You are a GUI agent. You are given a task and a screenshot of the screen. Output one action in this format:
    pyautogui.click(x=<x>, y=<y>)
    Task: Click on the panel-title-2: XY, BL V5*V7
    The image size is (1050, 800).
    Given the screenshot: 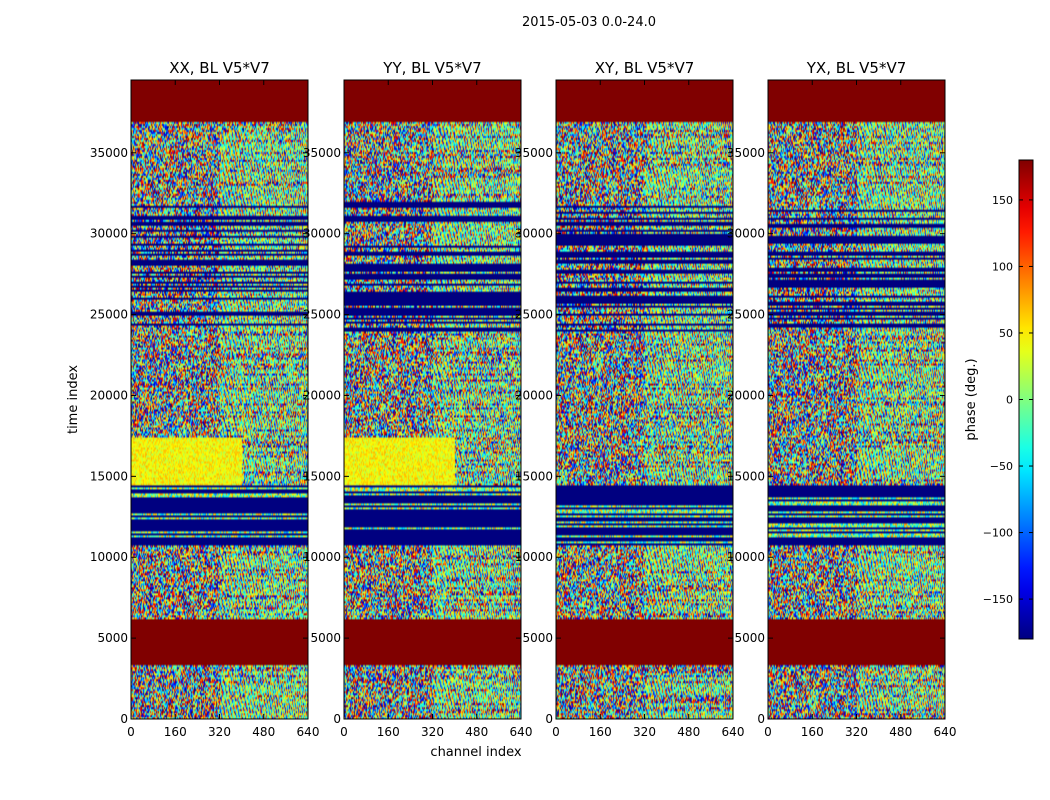 What is the action you would take?
    pyautogui.click(x=645, y=68)
    